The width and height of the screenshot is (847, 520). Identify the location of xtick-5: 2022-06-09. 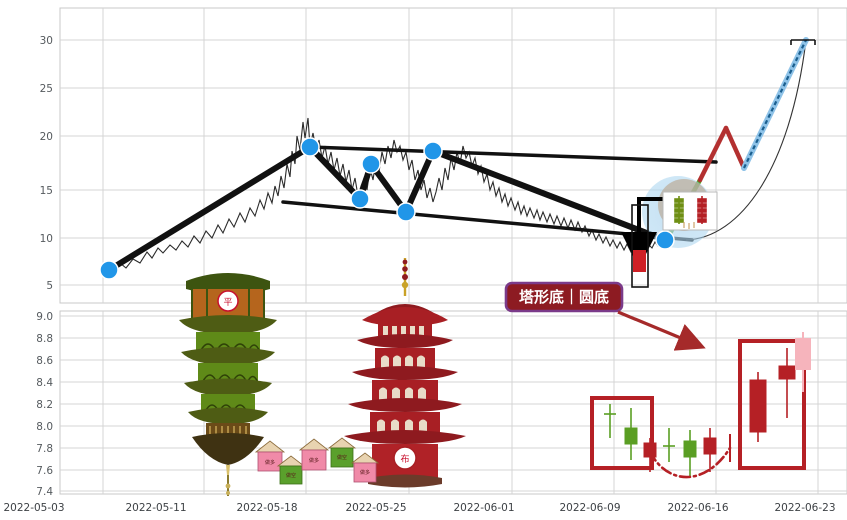
(589, 508).